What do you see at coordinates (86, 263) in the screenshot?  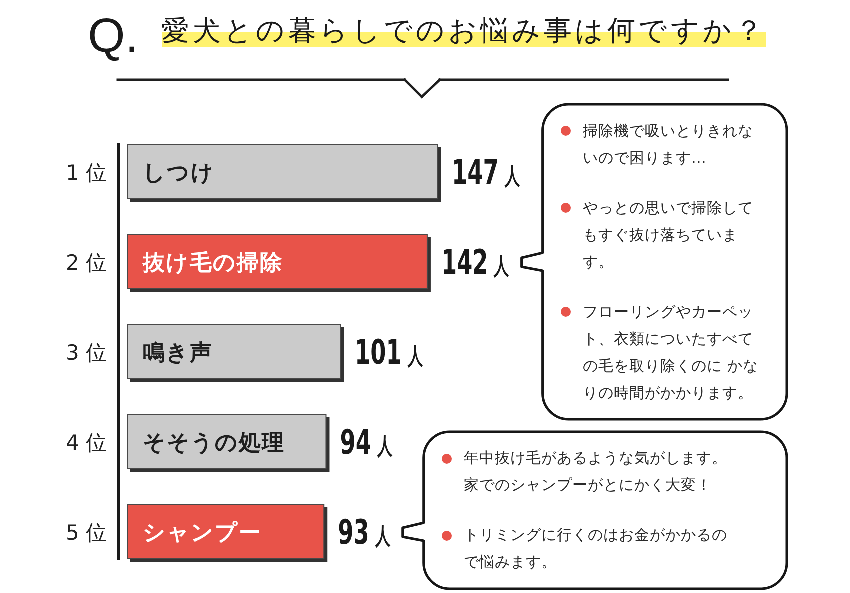 I see `annotation: 2 位` at bounding box center [86, 263].